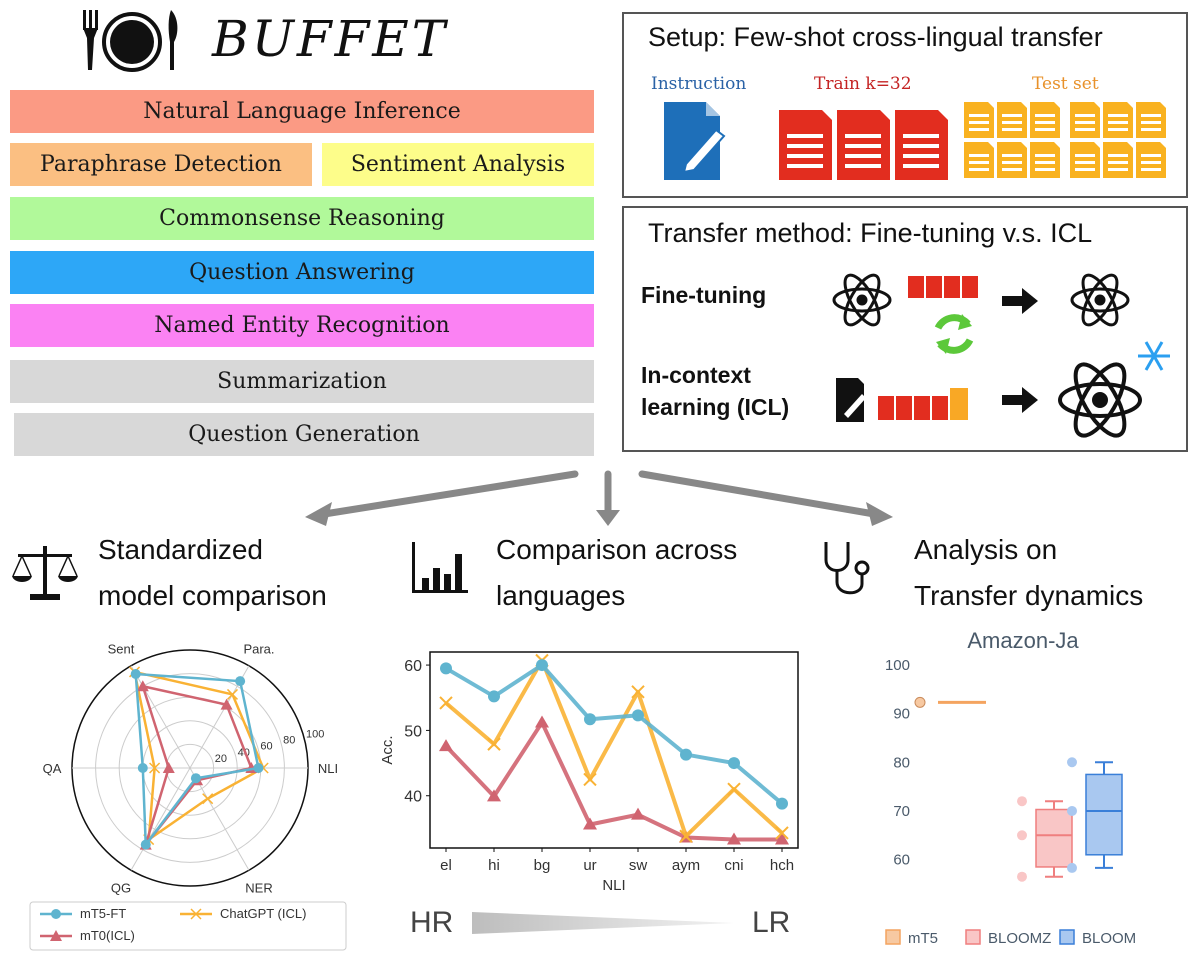 The width and height of the screenshot is (1200, 966). I want to click on x-axis-label: NLI, so click(613, 885).